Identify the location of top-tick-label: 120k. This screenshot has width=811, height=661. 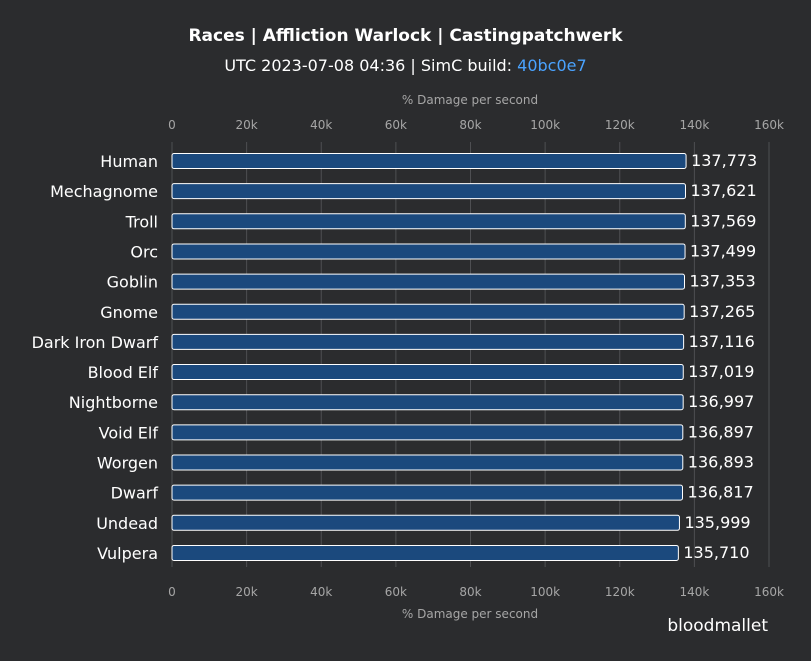
(620, 125).